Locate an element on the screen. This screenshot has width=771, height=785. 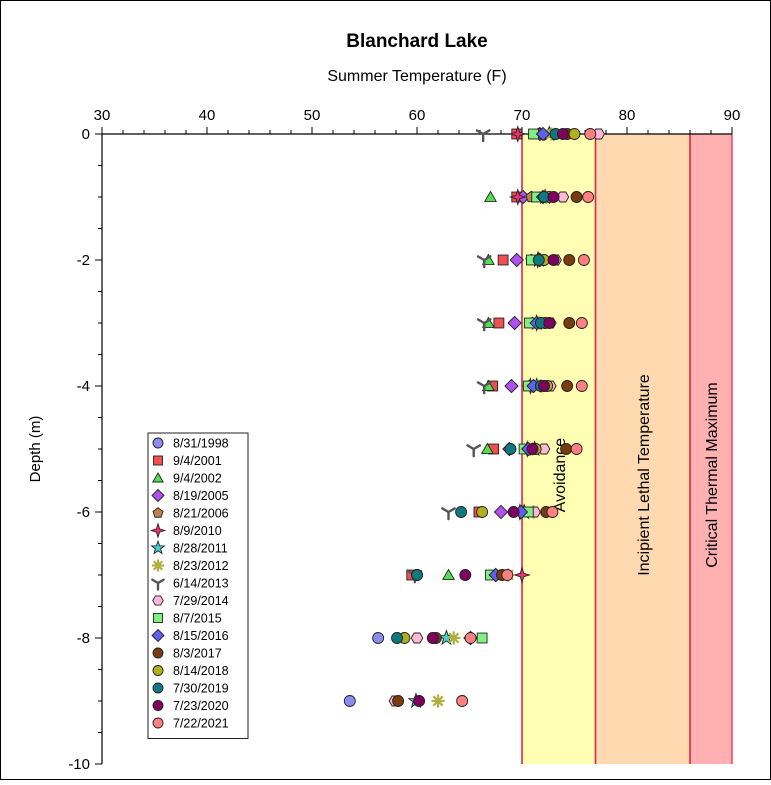
x-tick-label: 40 is located at coordinates (207, 115).